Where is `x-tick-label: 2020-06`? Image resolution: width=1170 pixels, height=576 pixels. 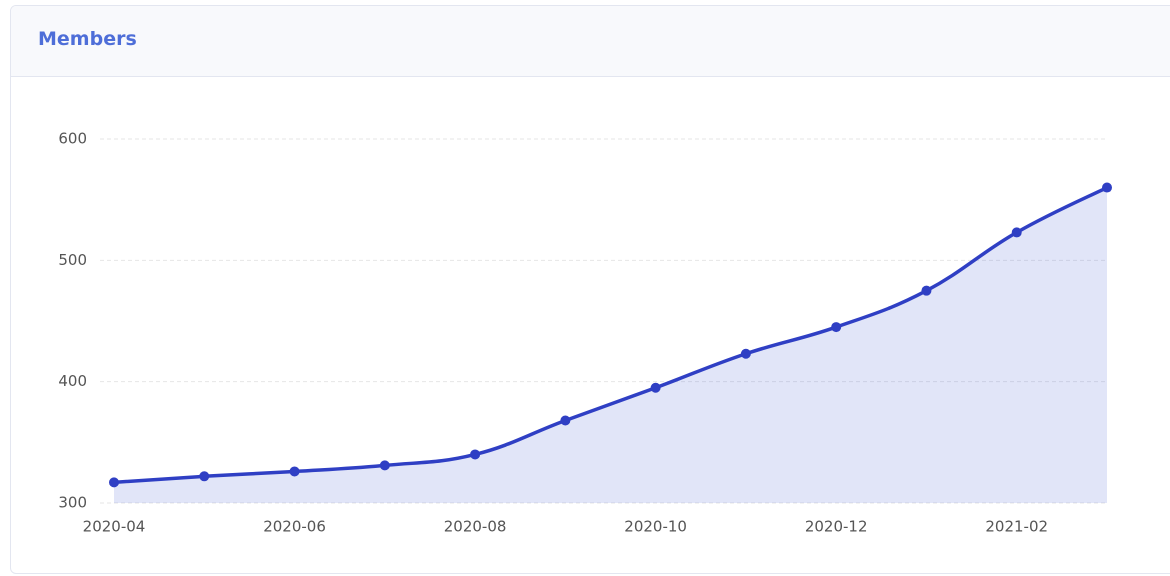 x-tick-label: 2020-06 is located at coordinates (294, 527).